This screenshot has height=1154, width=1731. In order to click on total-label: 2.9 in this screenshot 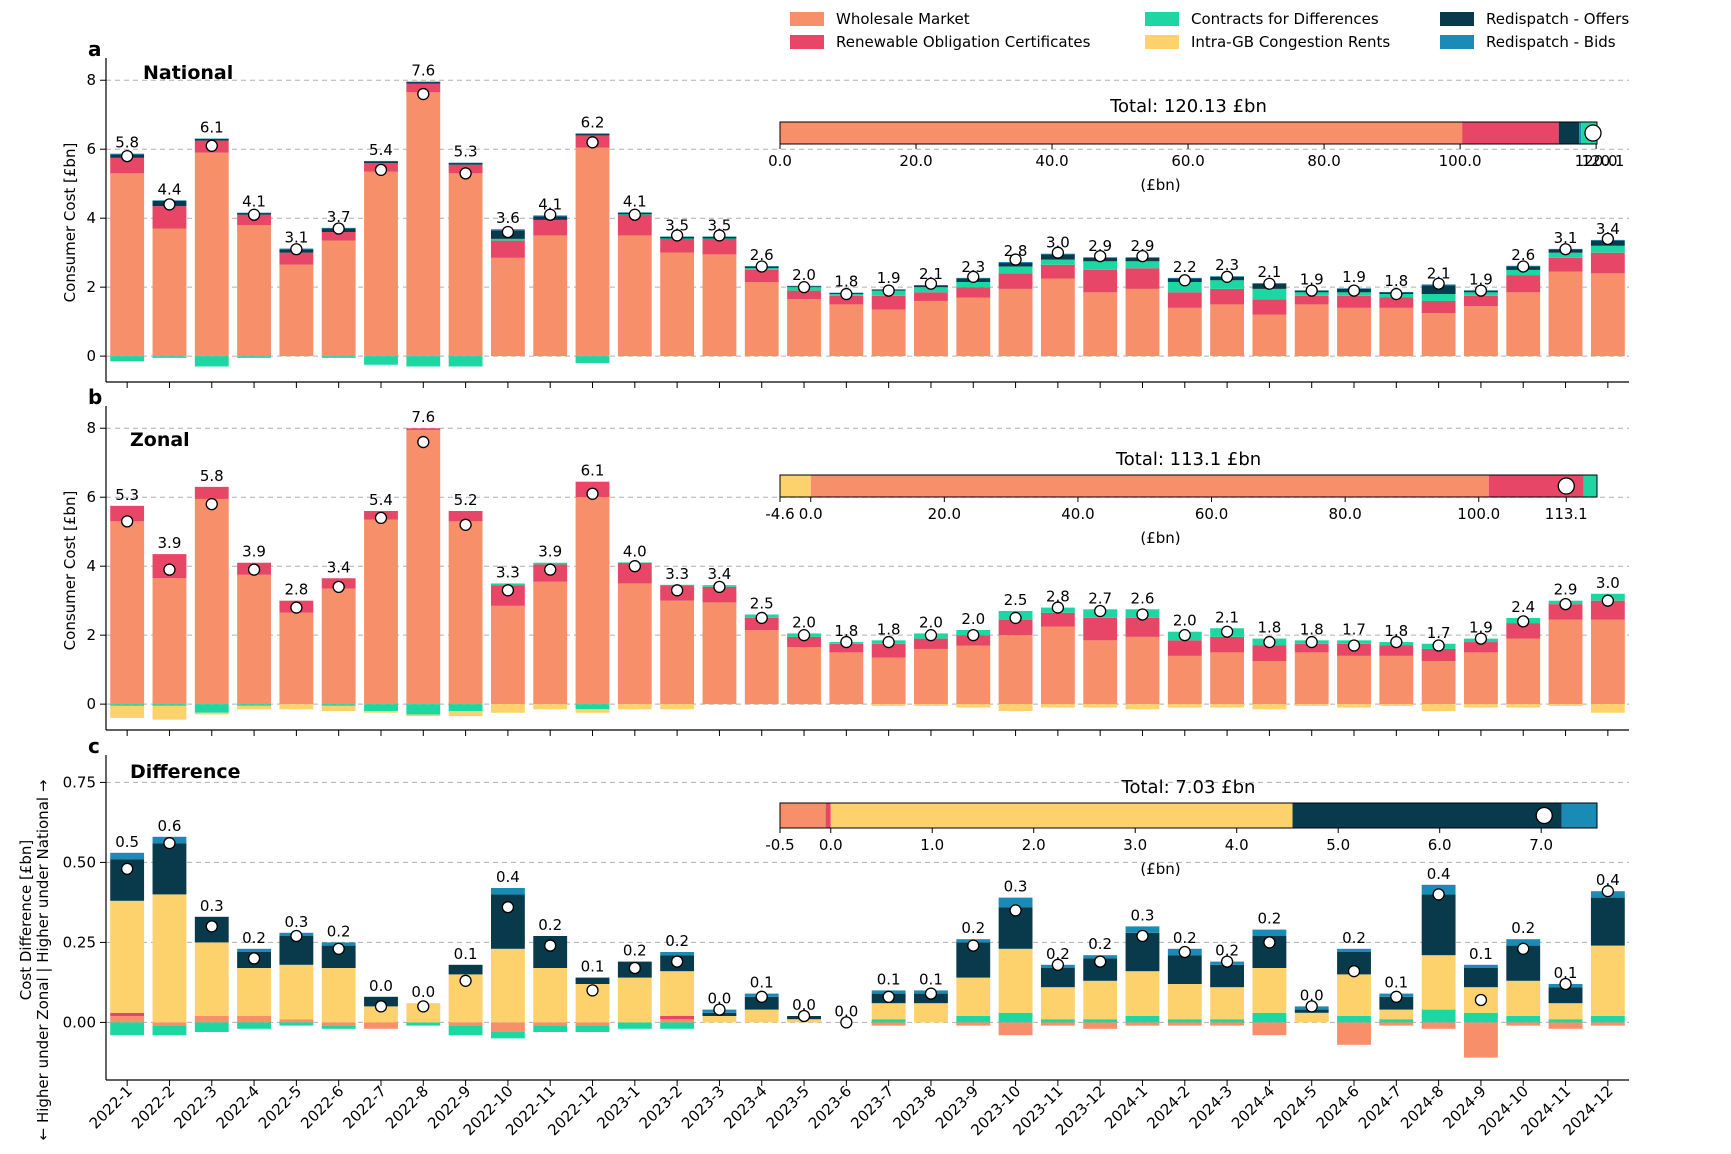, I will do `click(1566, 590)`.